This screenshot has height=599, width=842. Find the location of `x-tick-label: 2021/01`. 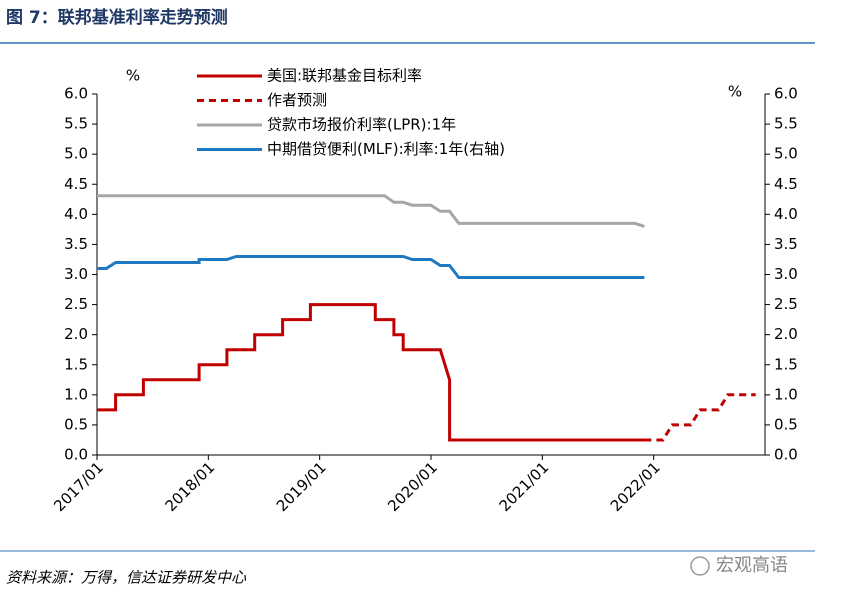

x-tick-label: 2021/01 is located at coordinates (524, 486).